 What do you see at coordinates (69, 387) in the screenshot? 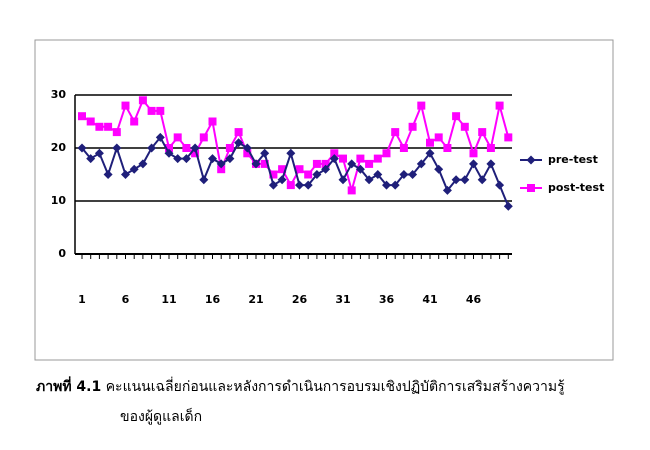
I see `caption-label: ภาพที่ 4.1` at bounding box center [69, 387].